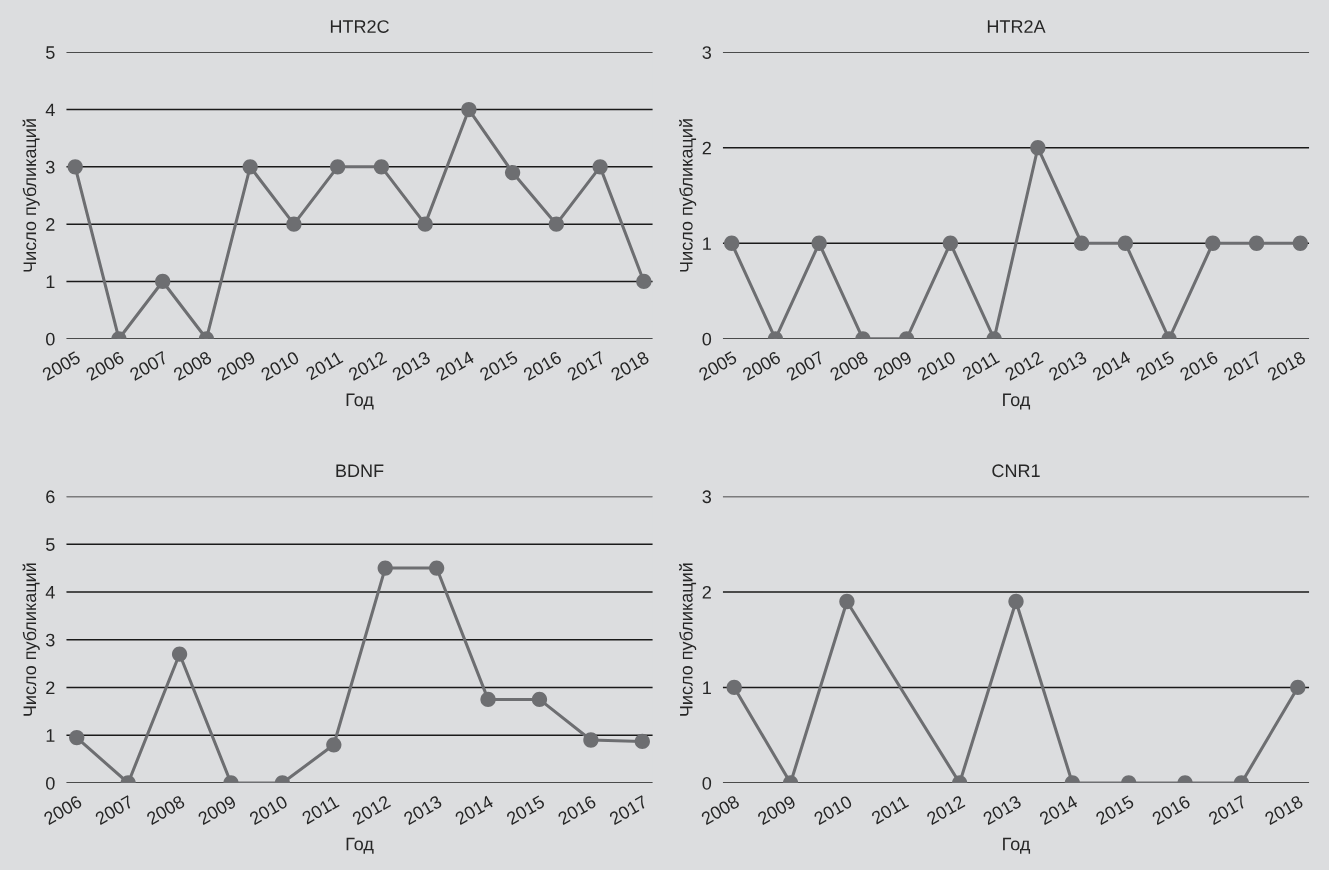 The height and width of the screenshot is (870, 1329). Describe the element at coordinates (717, 366) in the screenshot. I see `x-tick-label: 2005` at that location.